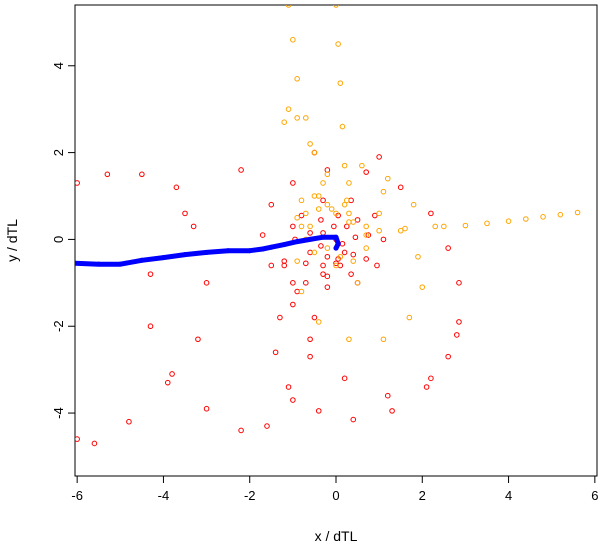  I want to click on x-tick-label-6: 6, so click(594, 495).